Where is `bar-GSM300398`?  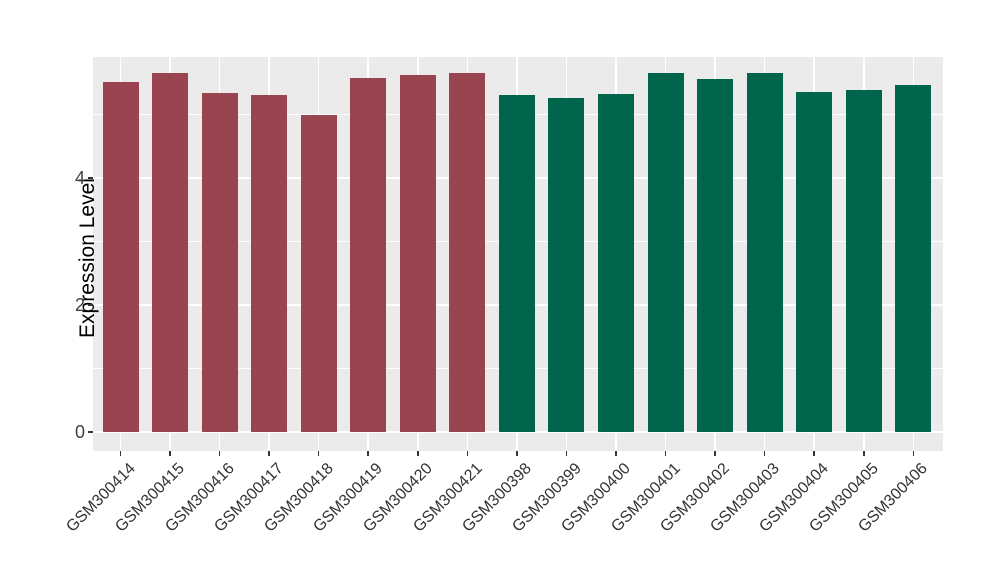
bar-GSM300398 is located at coordinates (516, 263).